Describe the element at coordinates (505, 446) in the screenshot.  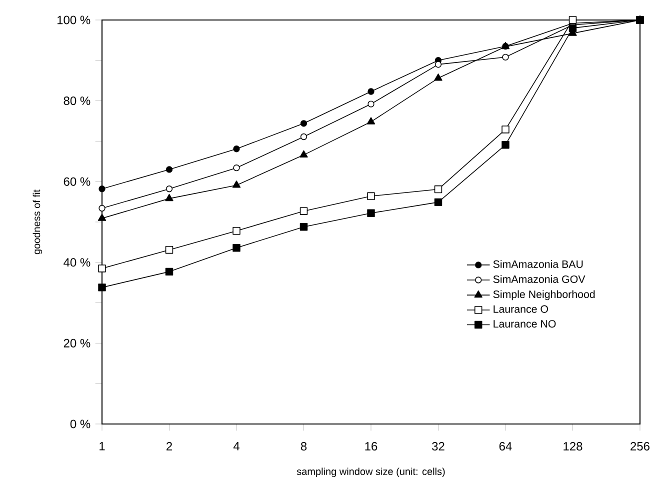
I see `x-tick-label: 64` at that location.